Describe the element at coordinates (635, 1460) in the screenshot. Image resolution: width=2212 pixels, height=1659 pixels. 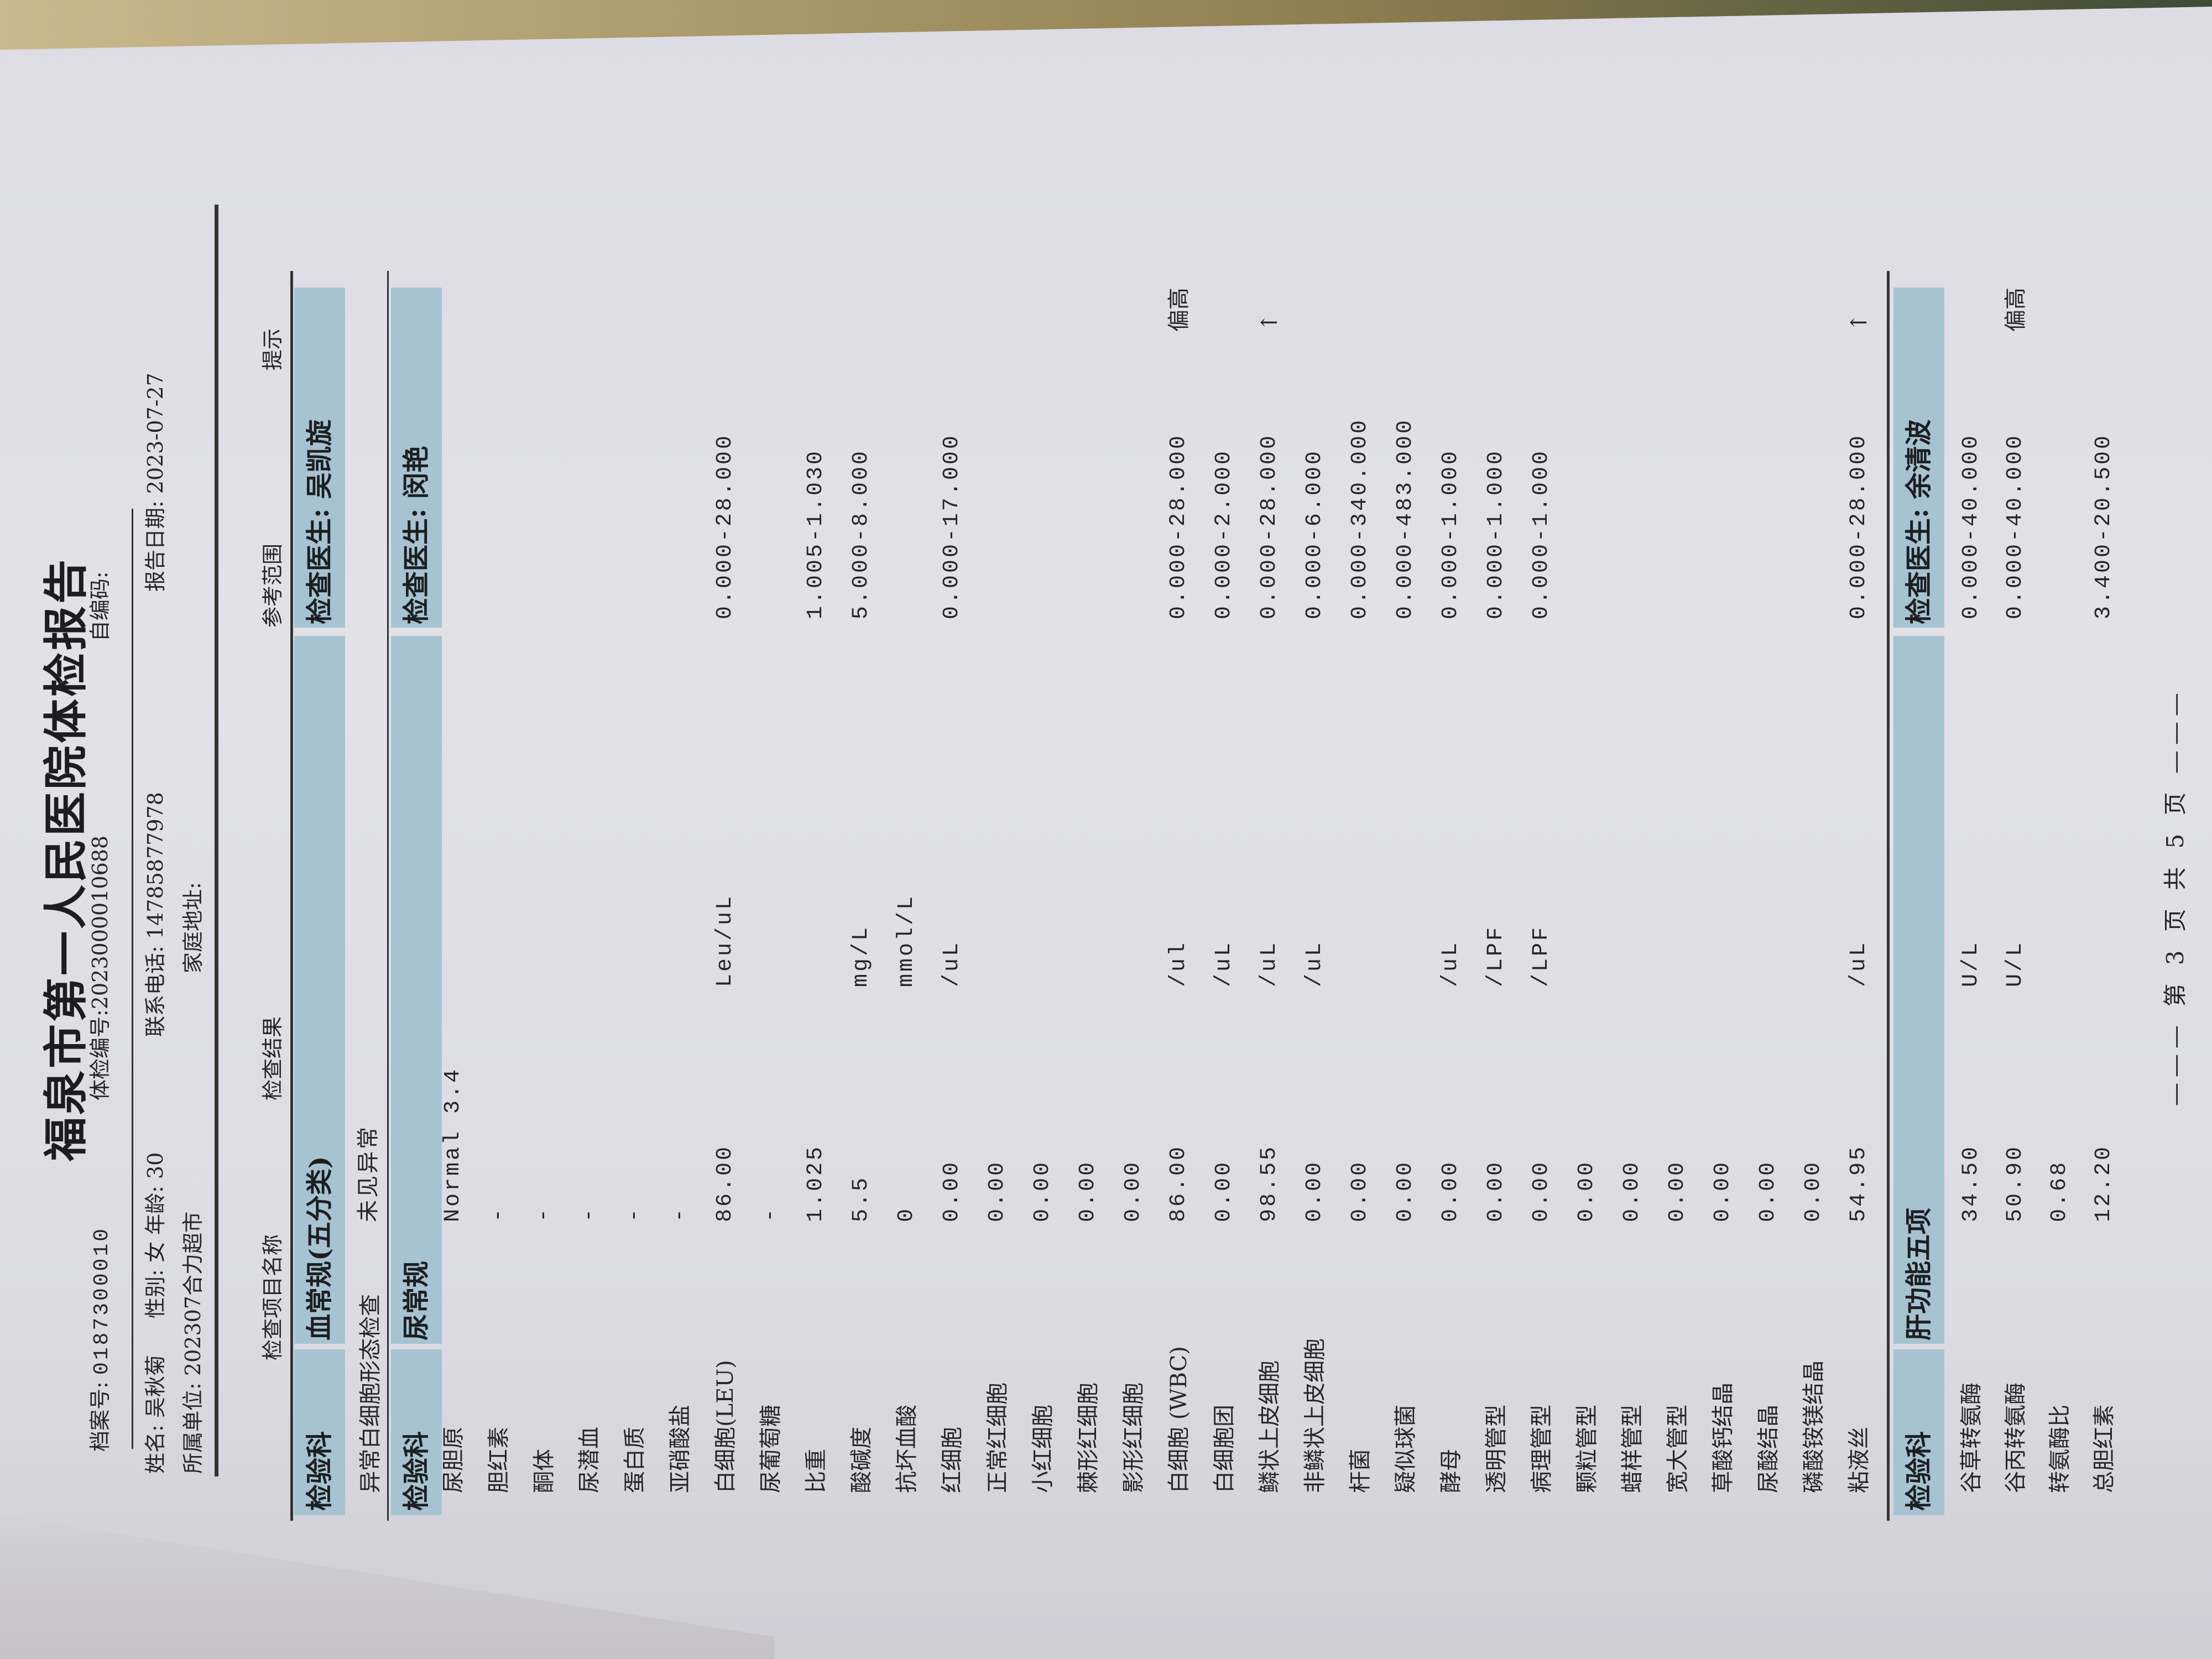
I see `item-name: 蛋白质` at that location.